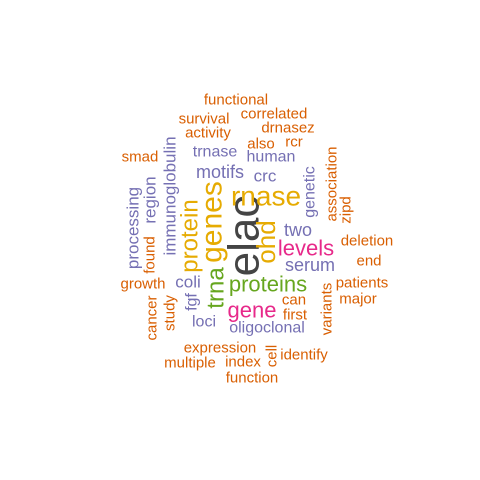 This screenshot has height=480, width=480. I want to click on word-expression: expression, so click(220, 348).